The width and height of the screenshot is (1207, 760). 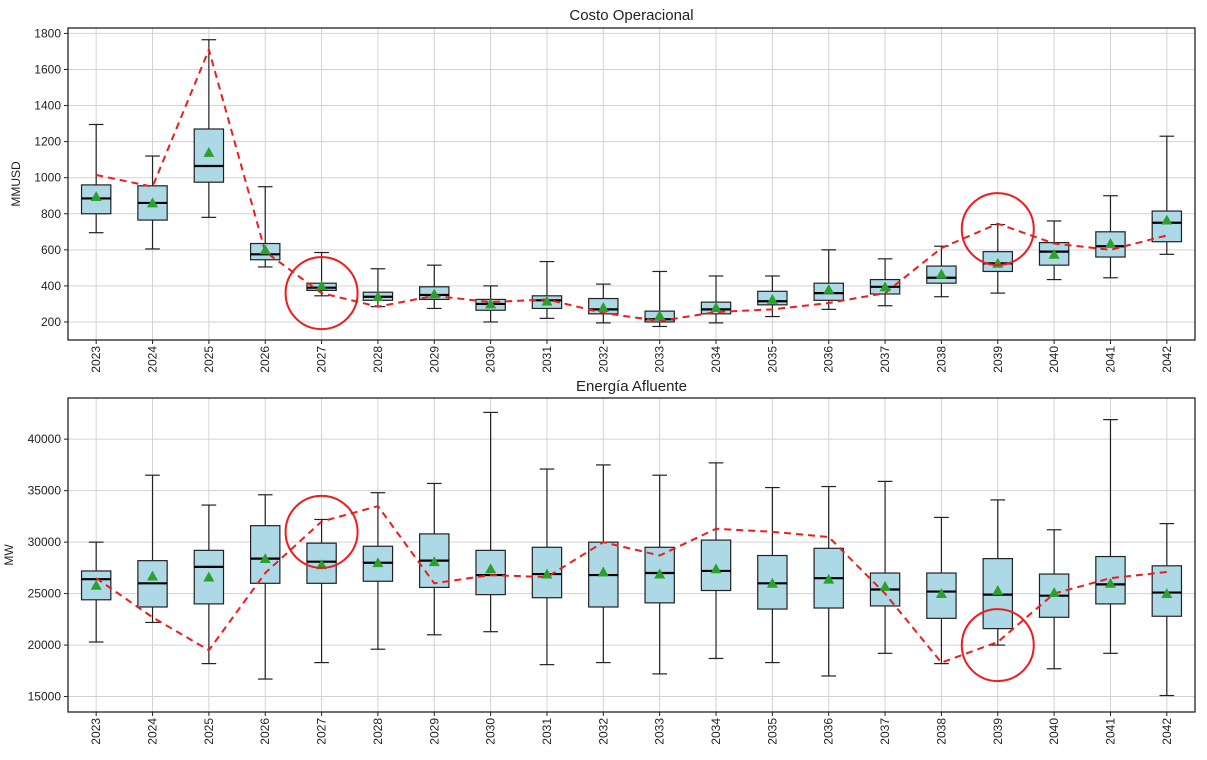 What do you see at coordinates (45, 491) in the screenshot?
I see `y-tick-label: 35000` at bounding box center [45, 491].